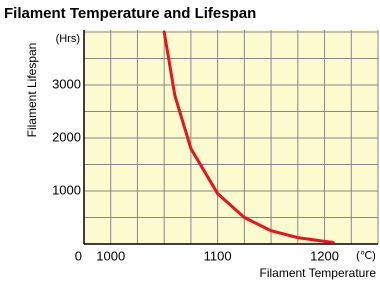 This screenshot has width=380, height=289. Describe the element at coordinates (130, 13) in the screenshot. I see `chart-title: Filament Temperature and Lifespan` at that location.